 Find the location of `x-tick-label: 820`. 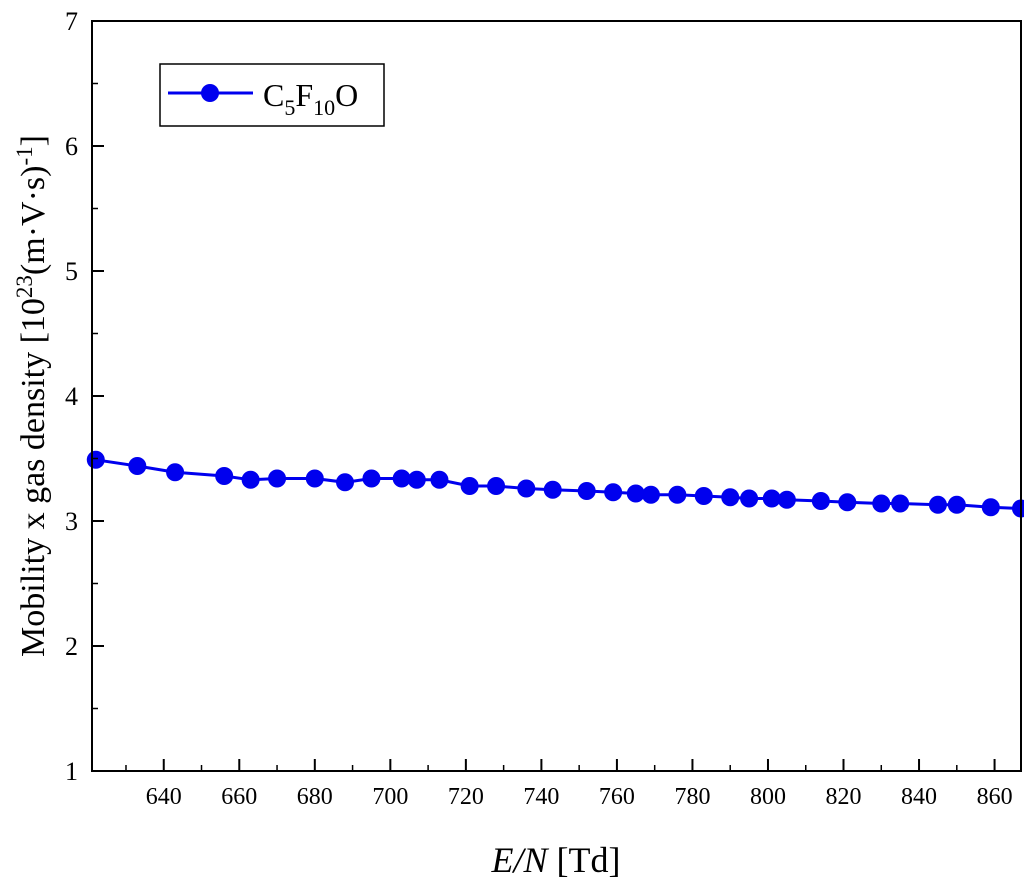

x-tick-label: 820 is located at coordinates (844, 797).